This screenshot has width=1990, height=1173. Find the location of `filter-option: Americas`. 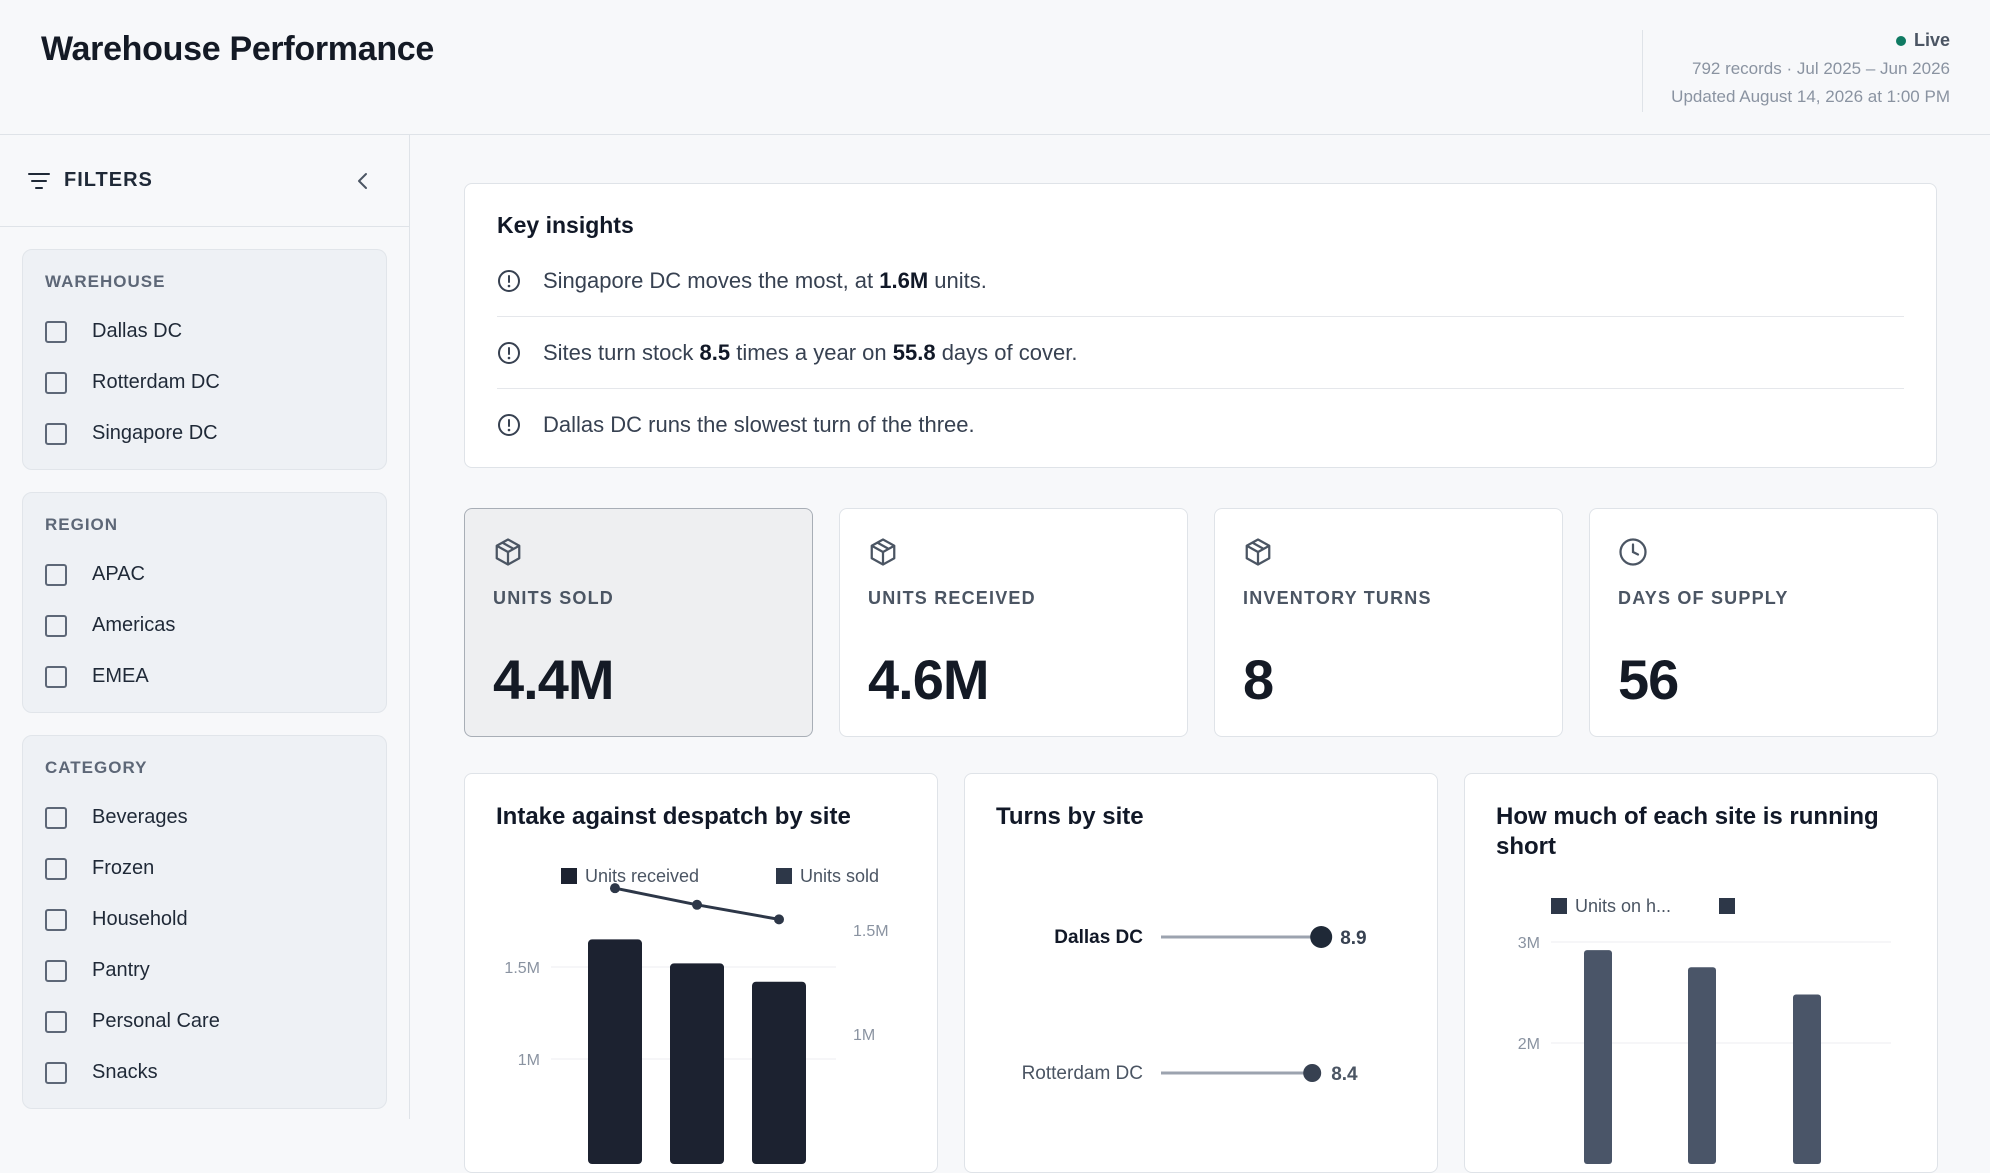

filter-option: Americas is located at coordinates (204, 625).